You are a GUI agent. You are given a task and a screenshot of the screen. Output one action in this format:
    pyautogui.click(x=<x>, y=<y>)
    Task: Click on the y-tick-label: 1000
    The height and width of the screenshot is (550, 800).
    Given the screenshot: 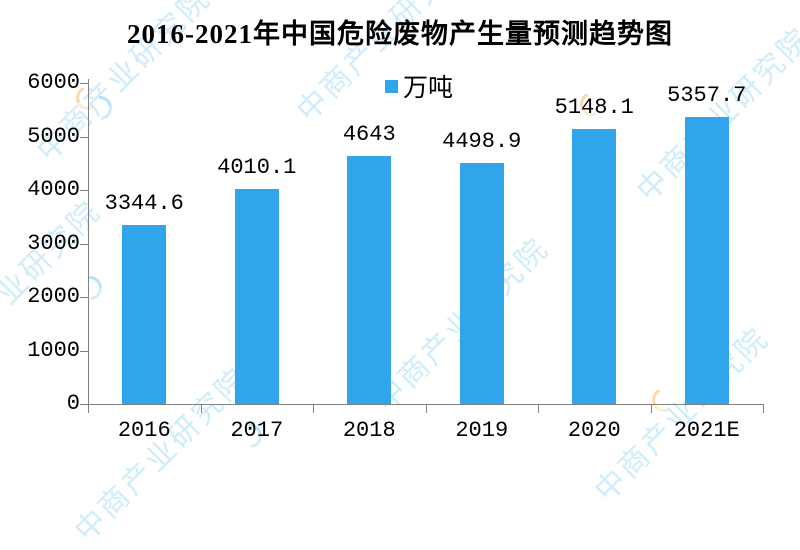 What is the action you would take?
    pyautogui.click(x=53, y=350)
    